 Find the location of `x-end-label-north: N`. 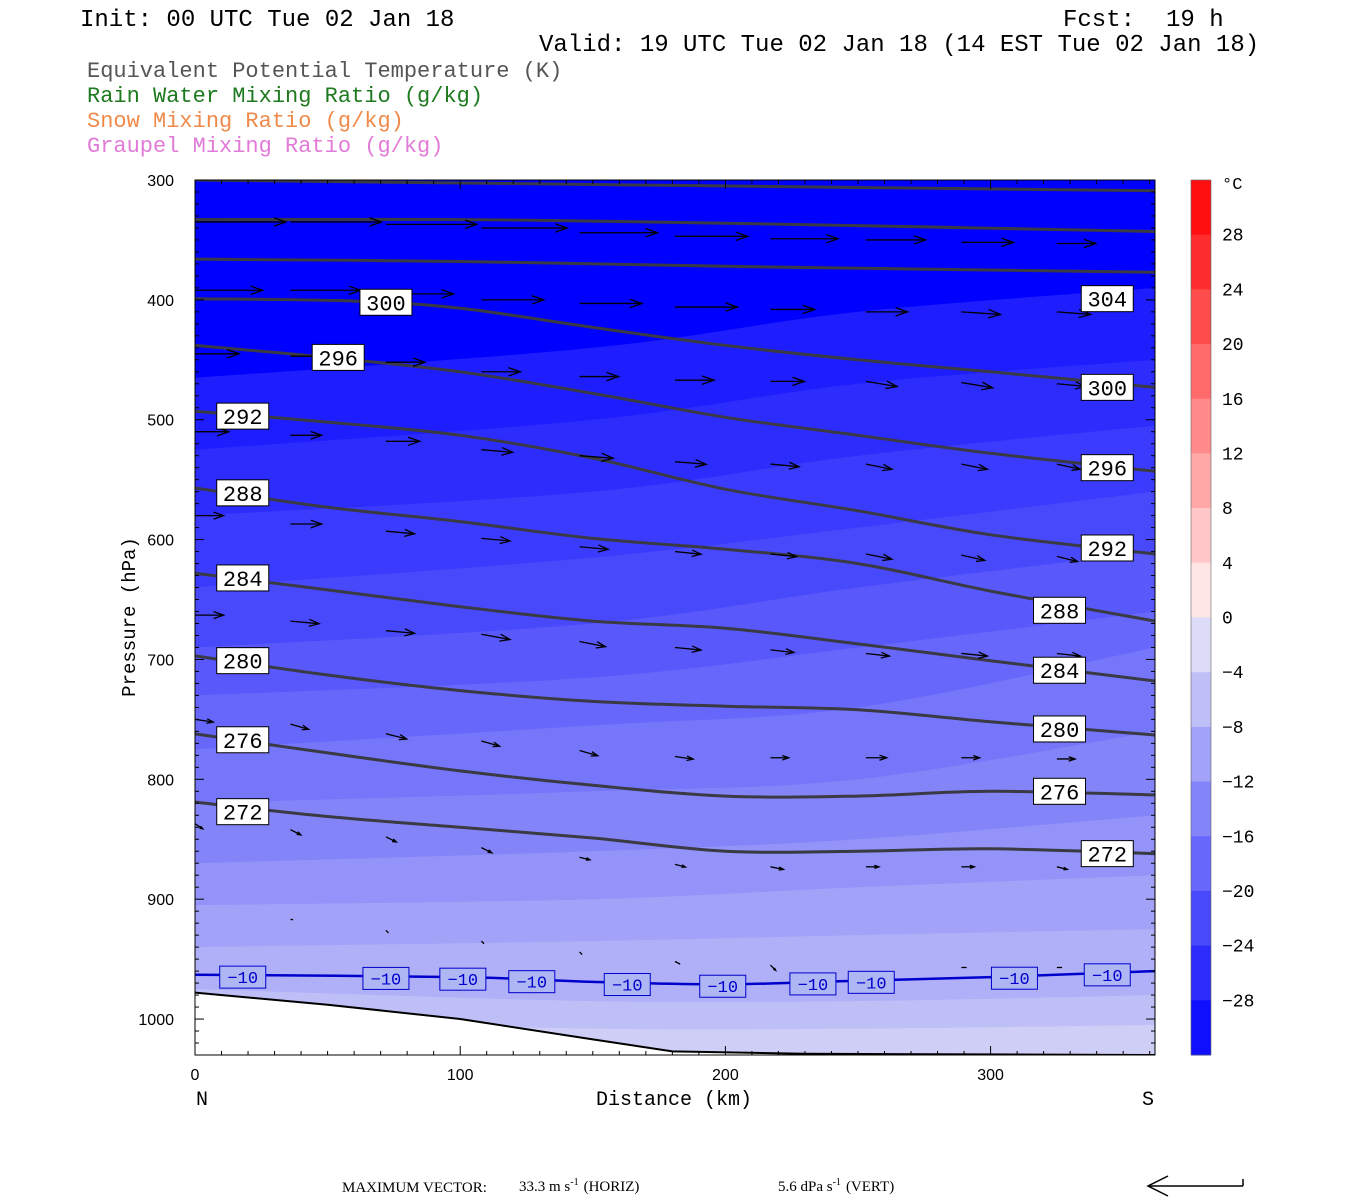

x-end-label-north: N is located at coordinates (202, 1100).